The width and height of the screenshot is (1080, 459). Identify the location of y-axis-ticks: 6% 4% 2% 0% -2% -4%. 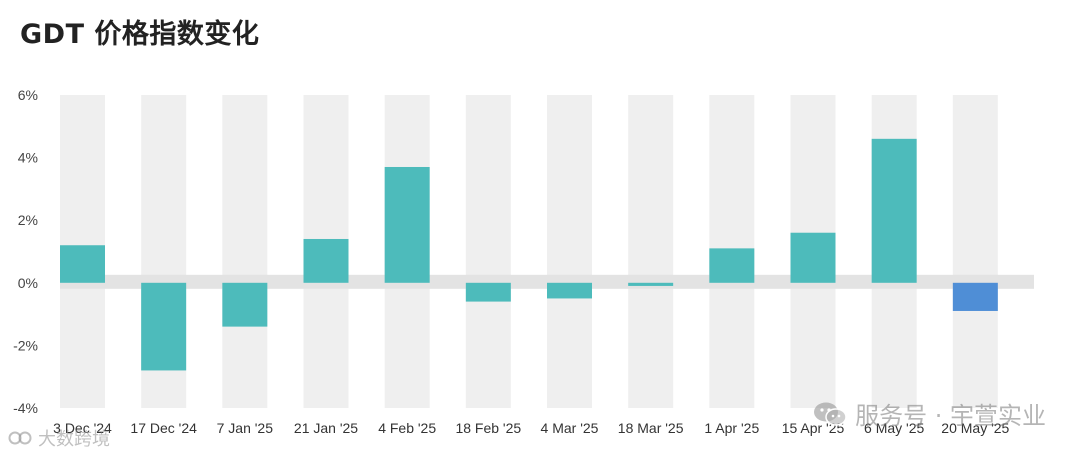
(25, 251).